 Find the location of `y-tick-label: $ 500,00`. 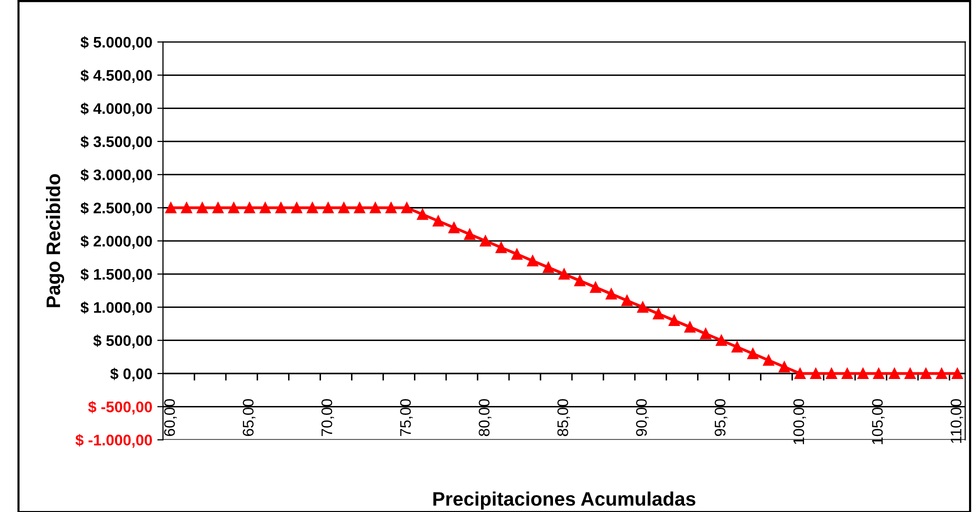

y-tick-label: $ 500,00 is located at coordinates (122, 341).